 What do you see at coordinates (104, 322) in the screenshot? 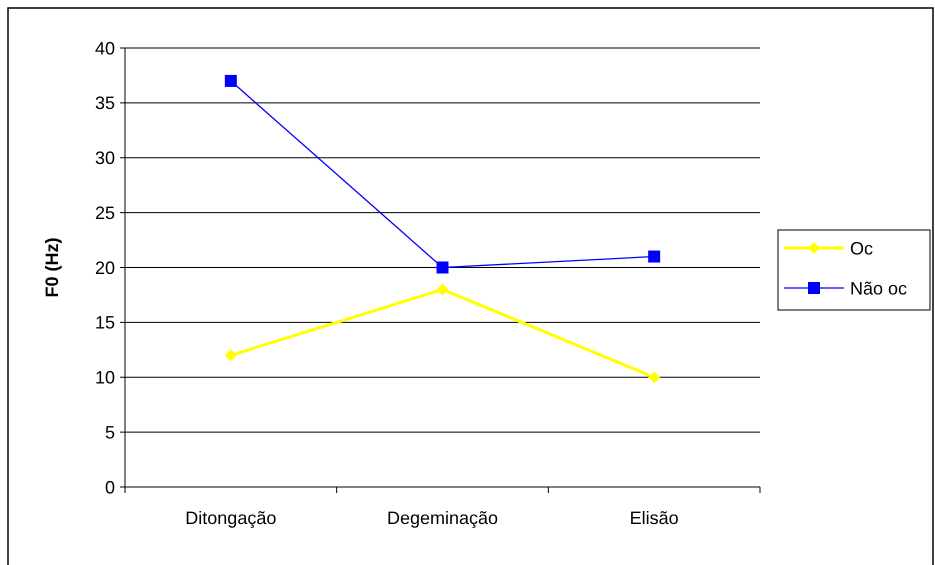
I see `y-tick-label: 15` at bounding box center [104, 322].